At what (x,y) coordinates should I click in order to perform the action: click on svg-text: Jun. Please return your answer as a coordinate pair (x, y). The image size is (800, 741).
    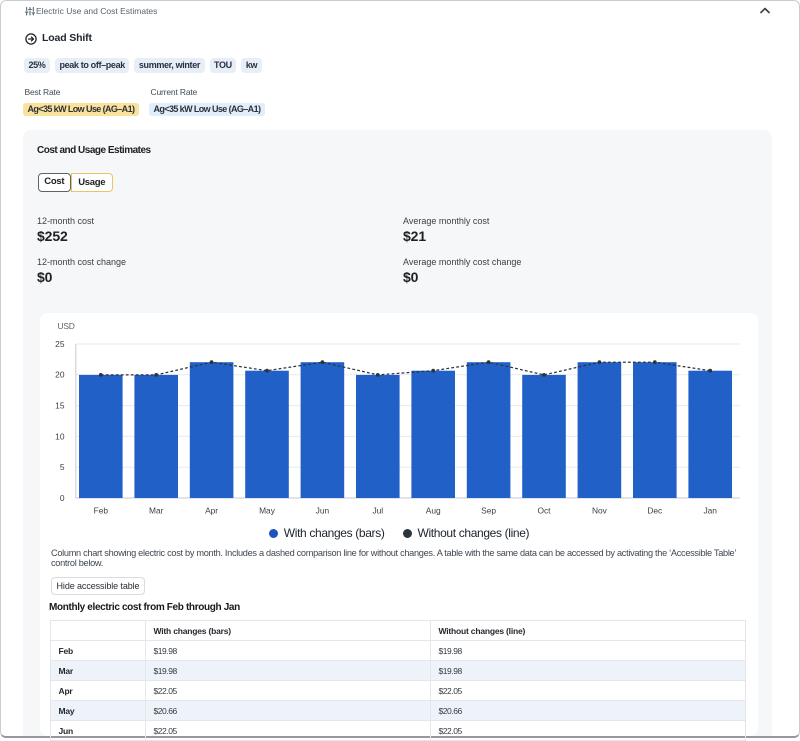
    Looking at the image, I should click on (323, 511).